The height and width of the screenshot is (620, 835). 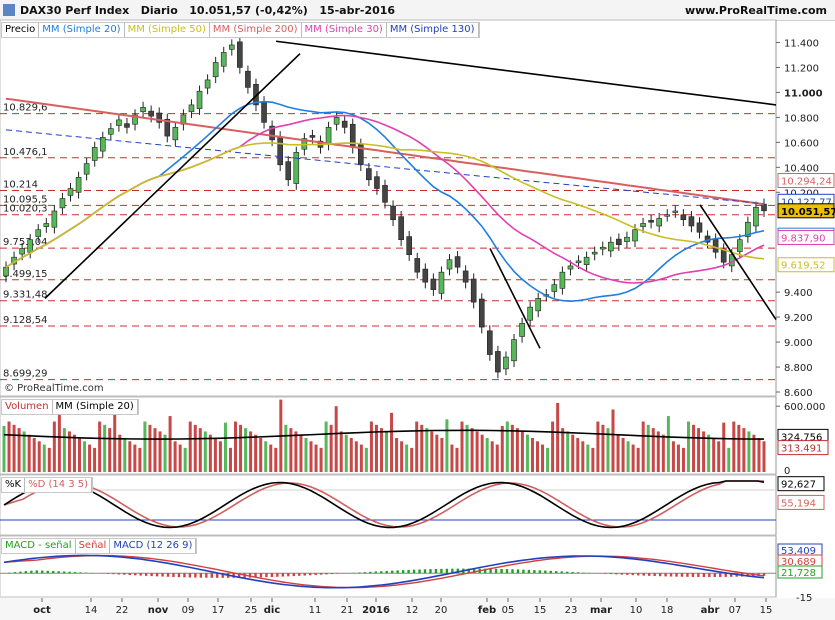 What do you see at coordinates (540, 610) in the screenshot?
I see `x-tick-label: 15` at bounding box center [540, 610].